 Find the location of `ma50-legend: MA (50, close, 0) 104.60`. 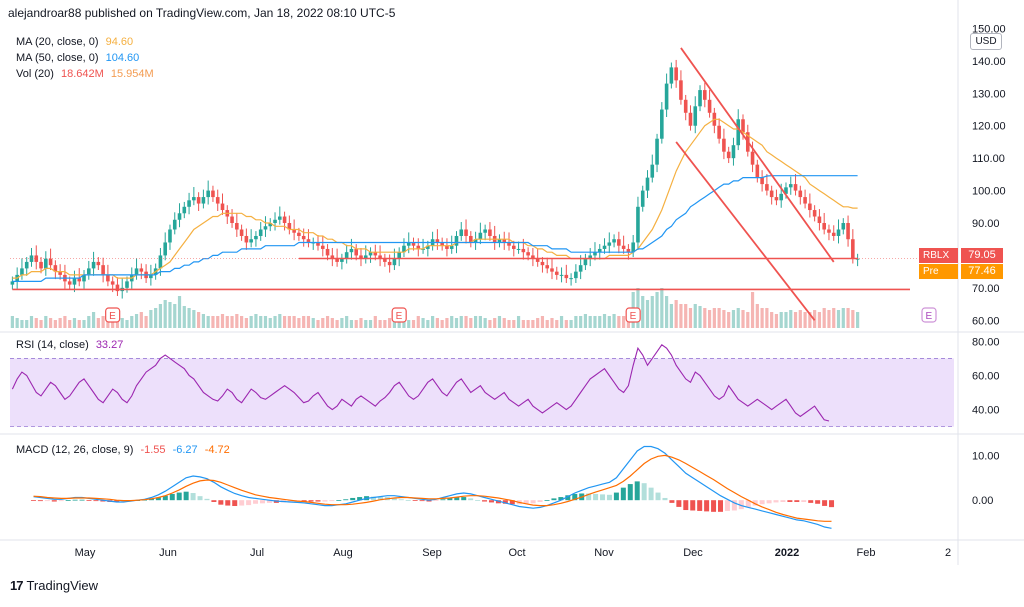

ma50-legend: MA (50, close, 0) 104.60 is located at coordinates (79, 58).